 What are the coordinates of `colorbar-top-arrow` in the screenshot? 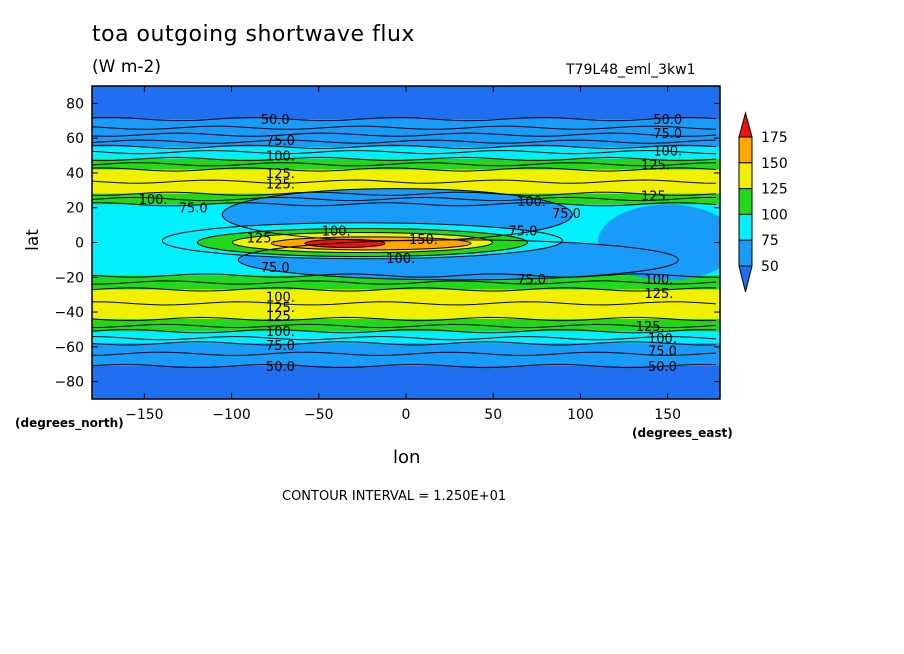 It's located at (745, 124).